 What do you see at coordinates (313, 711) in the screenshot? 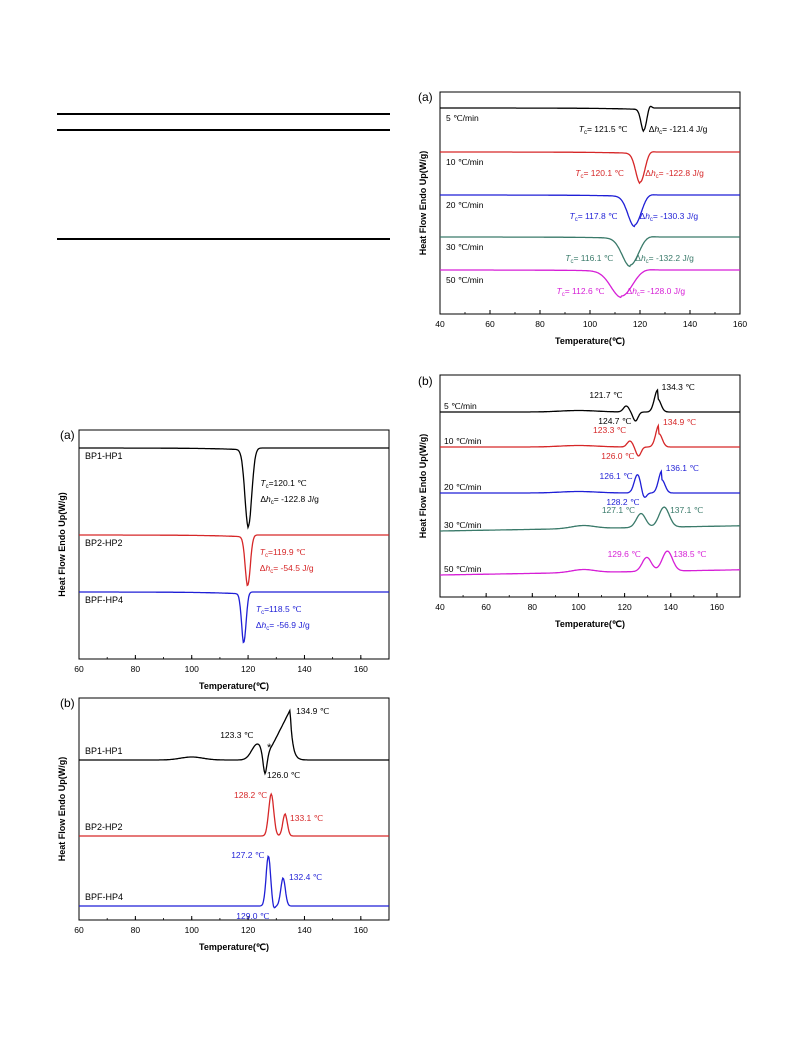
I see `peak-label: 134.9 ℃` at bounding box center [313, 711].